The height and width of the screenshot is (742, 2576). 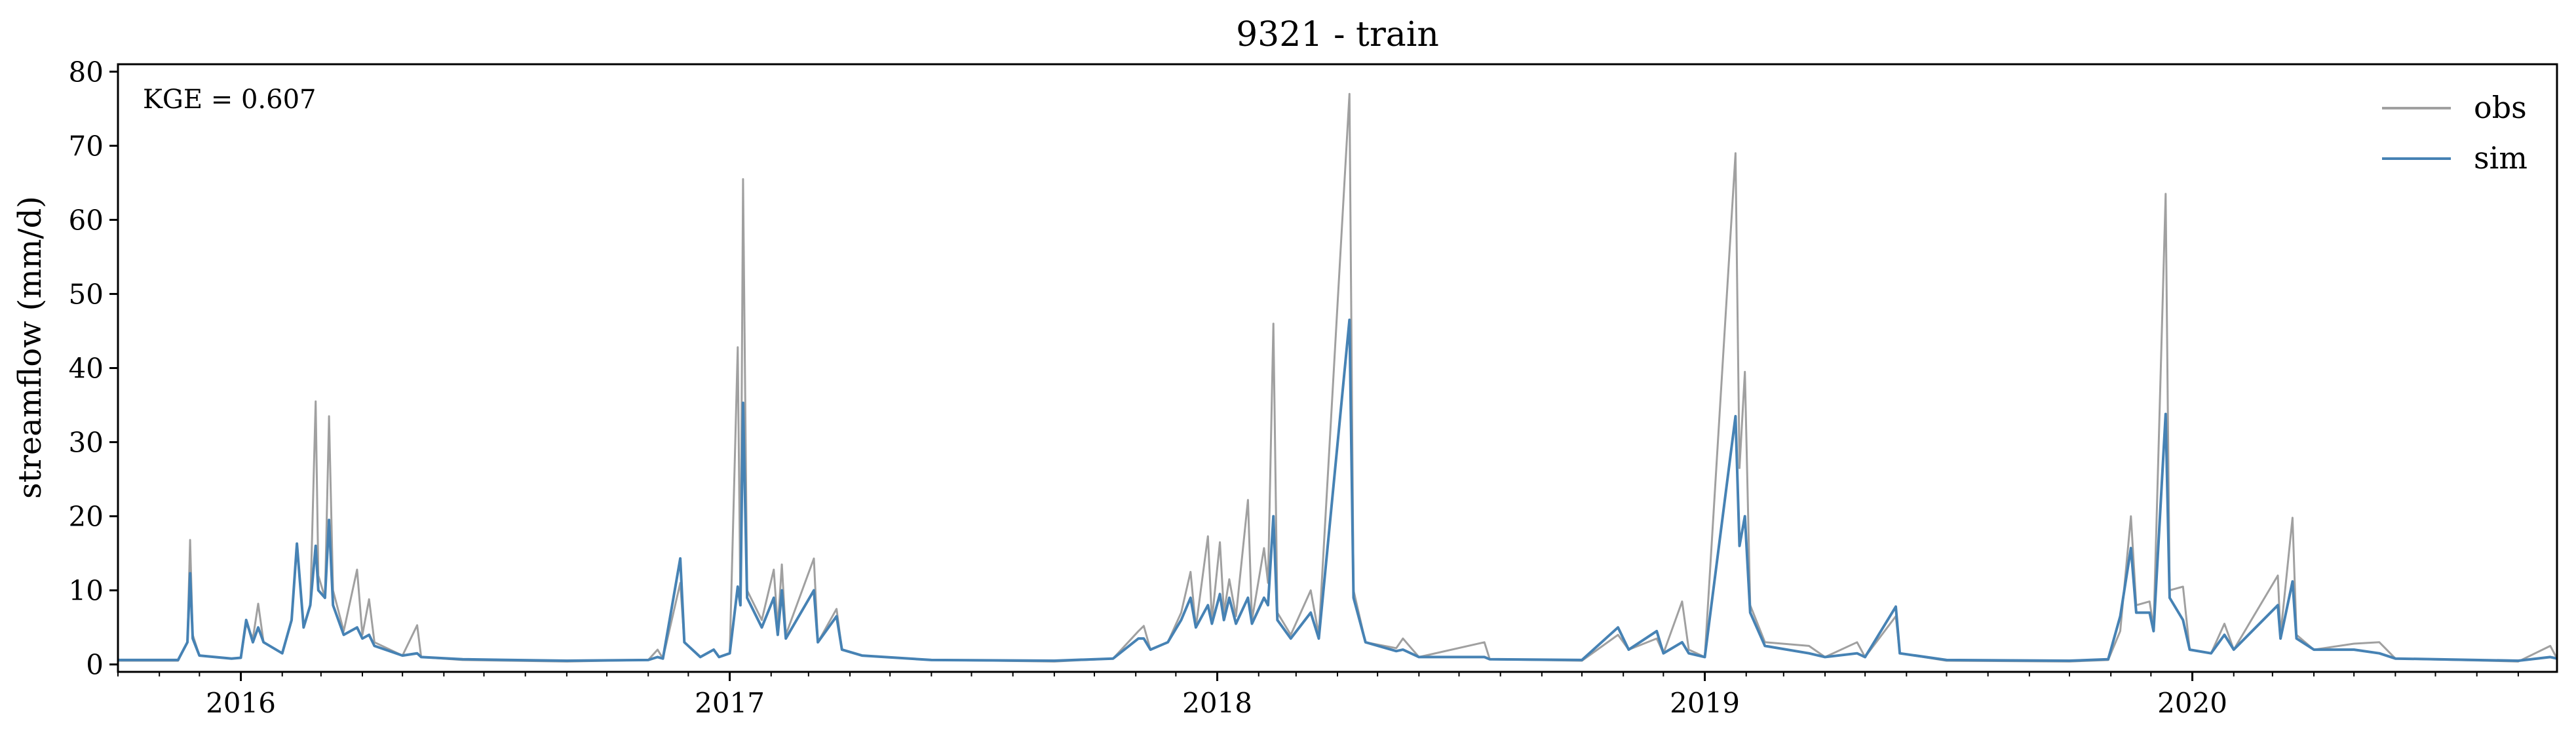 I want to click on legend: obs sim, so click(x=2455, y=133).